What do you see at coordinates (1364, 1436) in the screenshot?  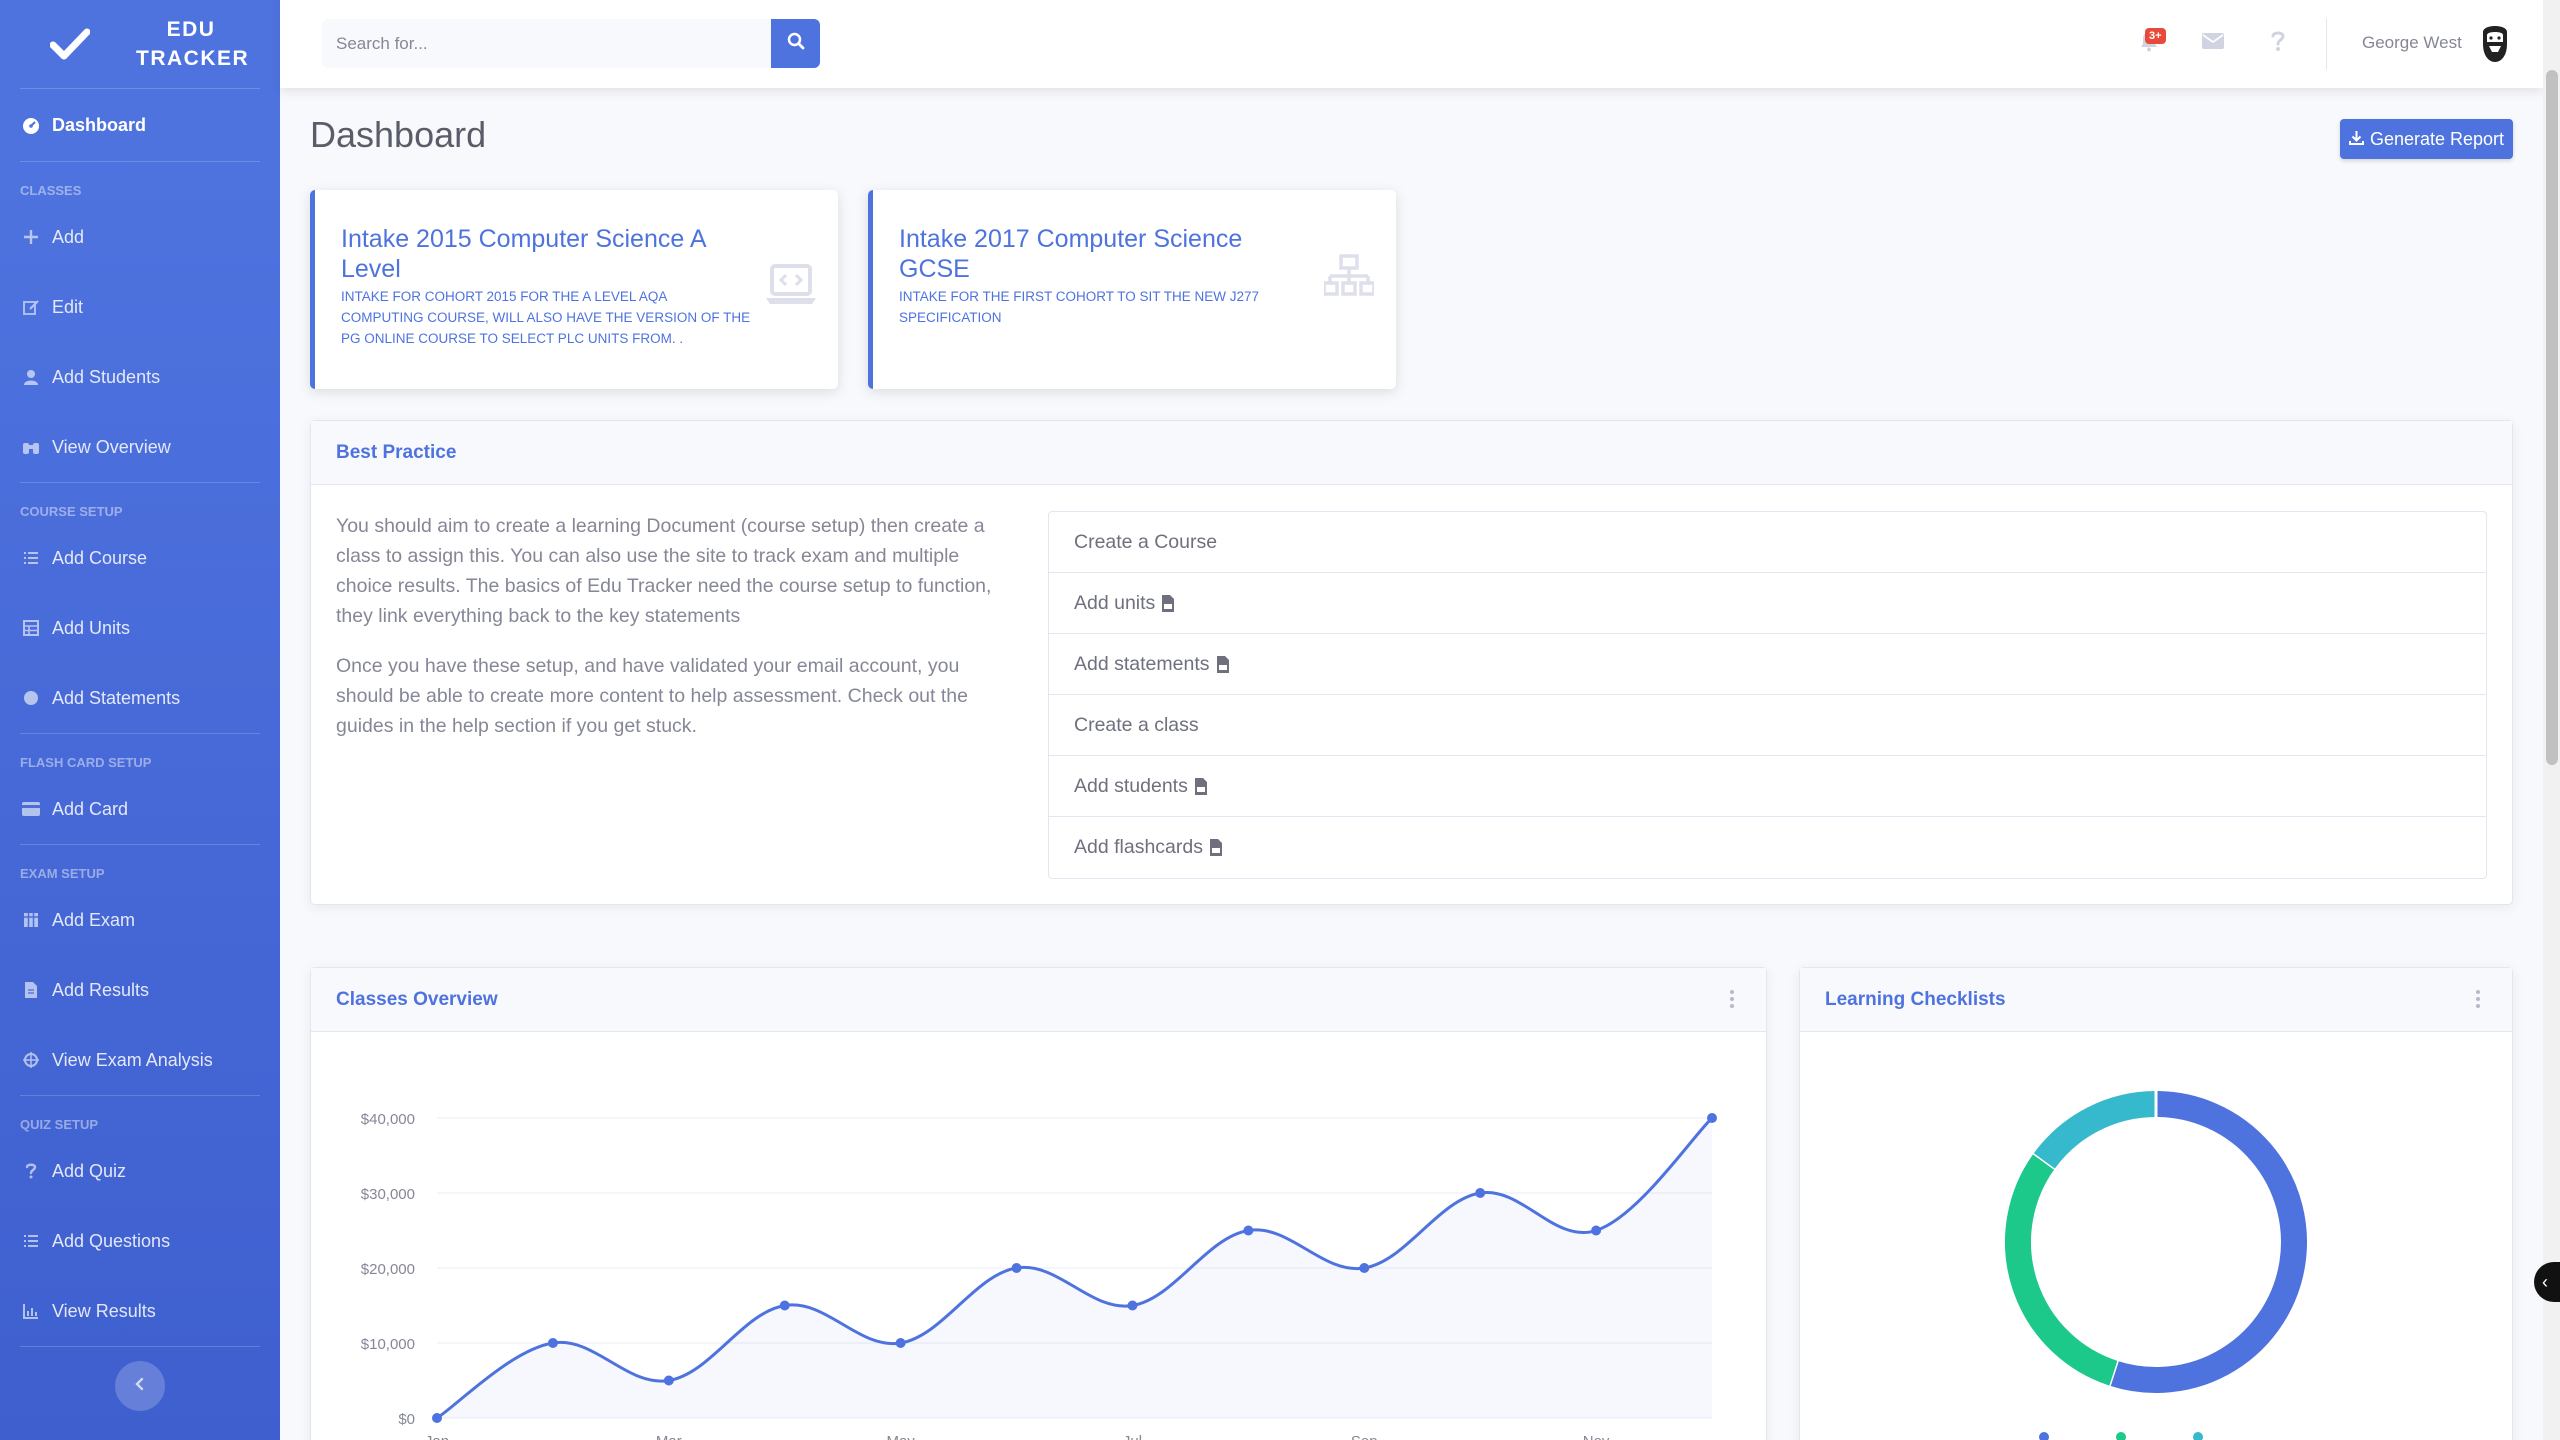 I see `x-tick-label: Sep` at bounding box center [1364, 1436].